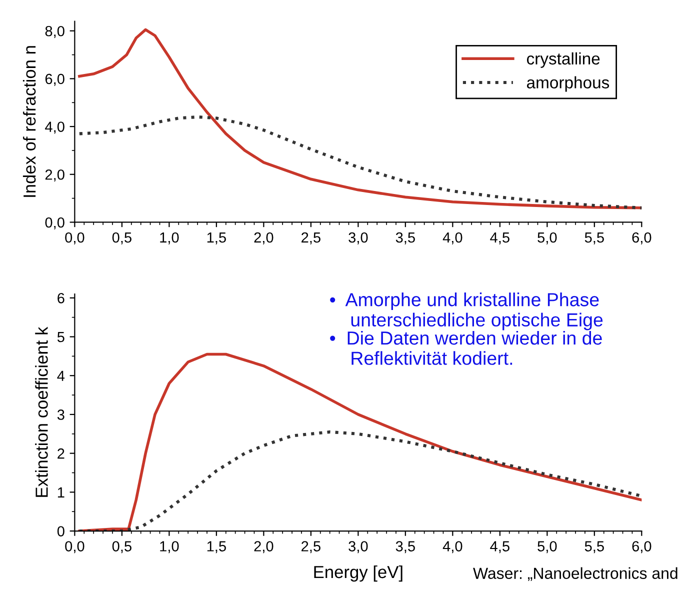 This screenshot has height=591, width=679. Describe the element at coordinates (466, 347) in the screenshot. I see `annotation: • Die Daten werden wieder in de Reflektivität kodiert.` at that location.